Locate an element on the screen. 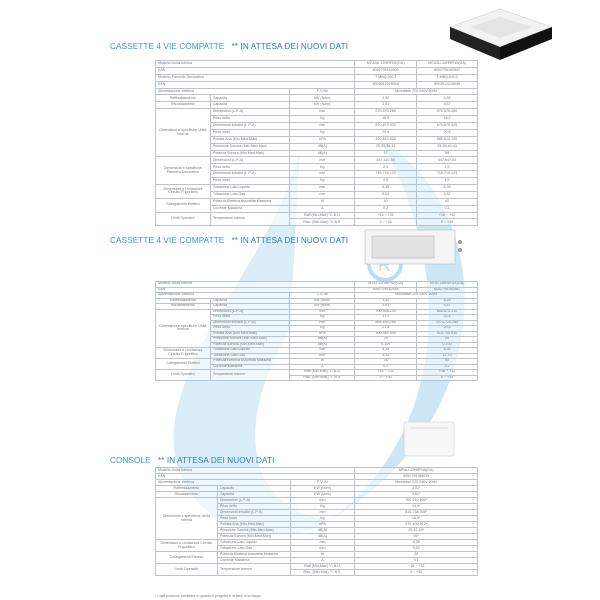  table-row: EAN 8003912218048 8003912218048 is located at coordinates (316, 84).